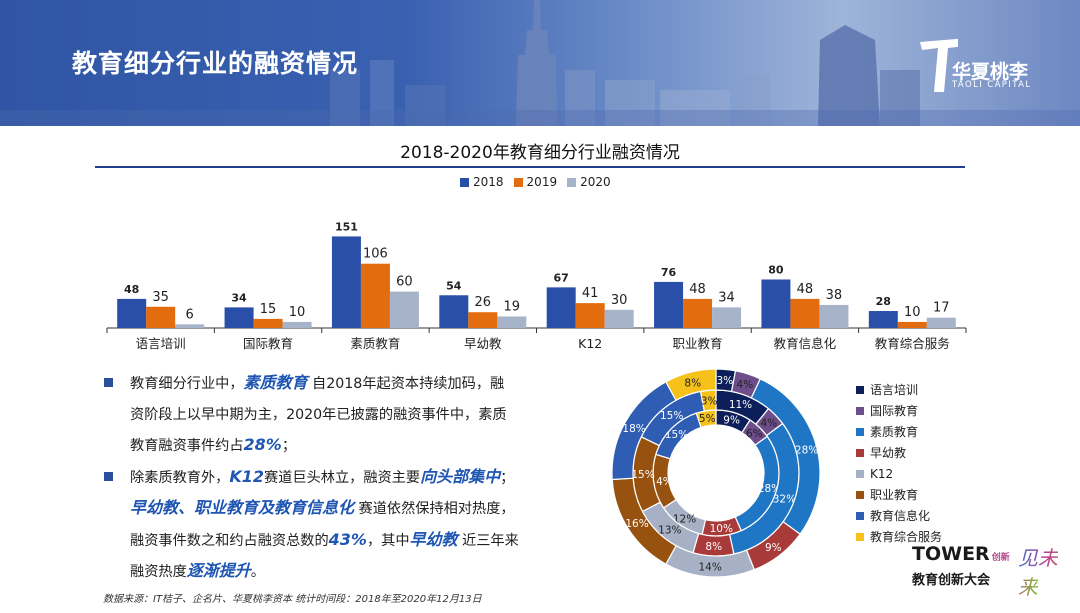  Describe the element at coordinates (721, 529) in the screenshot. I see `donut-percent-label: 10%` at that location.